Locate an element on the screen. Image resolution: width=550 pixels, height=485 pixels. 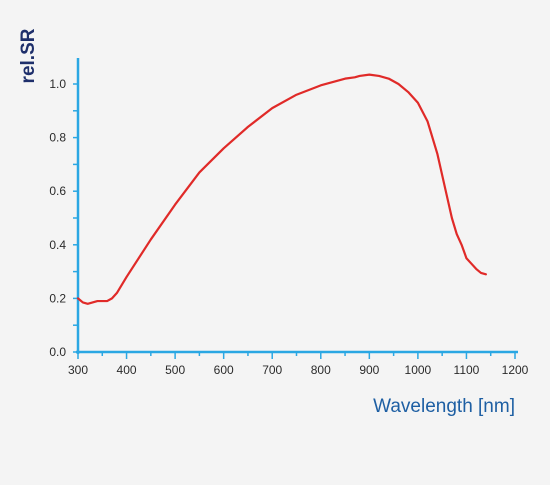
x-tick-label: 300 is located at coordinates (78, 370).